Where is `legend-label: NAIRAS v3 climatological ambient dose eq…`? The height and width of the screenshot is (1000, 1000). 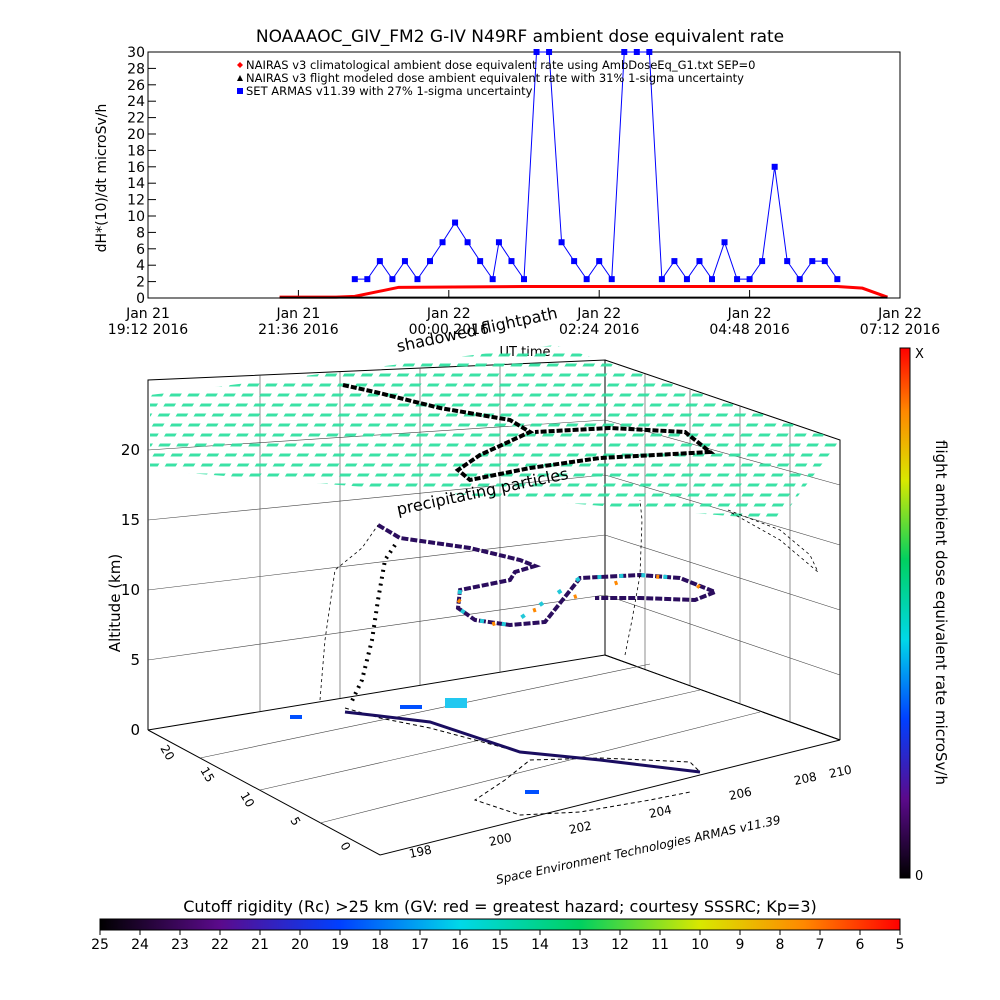
legend-label: NAIRAS v3 climatological ambient dose eq… is located at coordinates (500, 65).